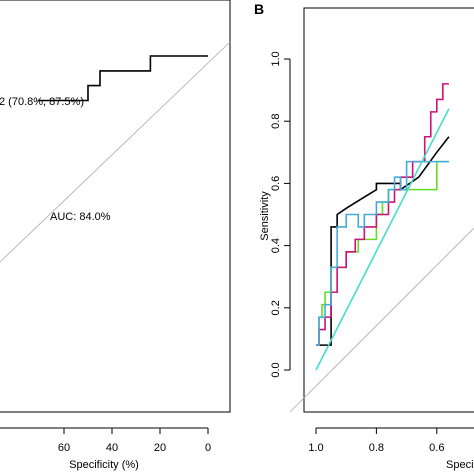 The height and width of the screenshot is (474, 474). I want to click on panel-b-y-axis-title: Sensitivity, so click(265, 216).